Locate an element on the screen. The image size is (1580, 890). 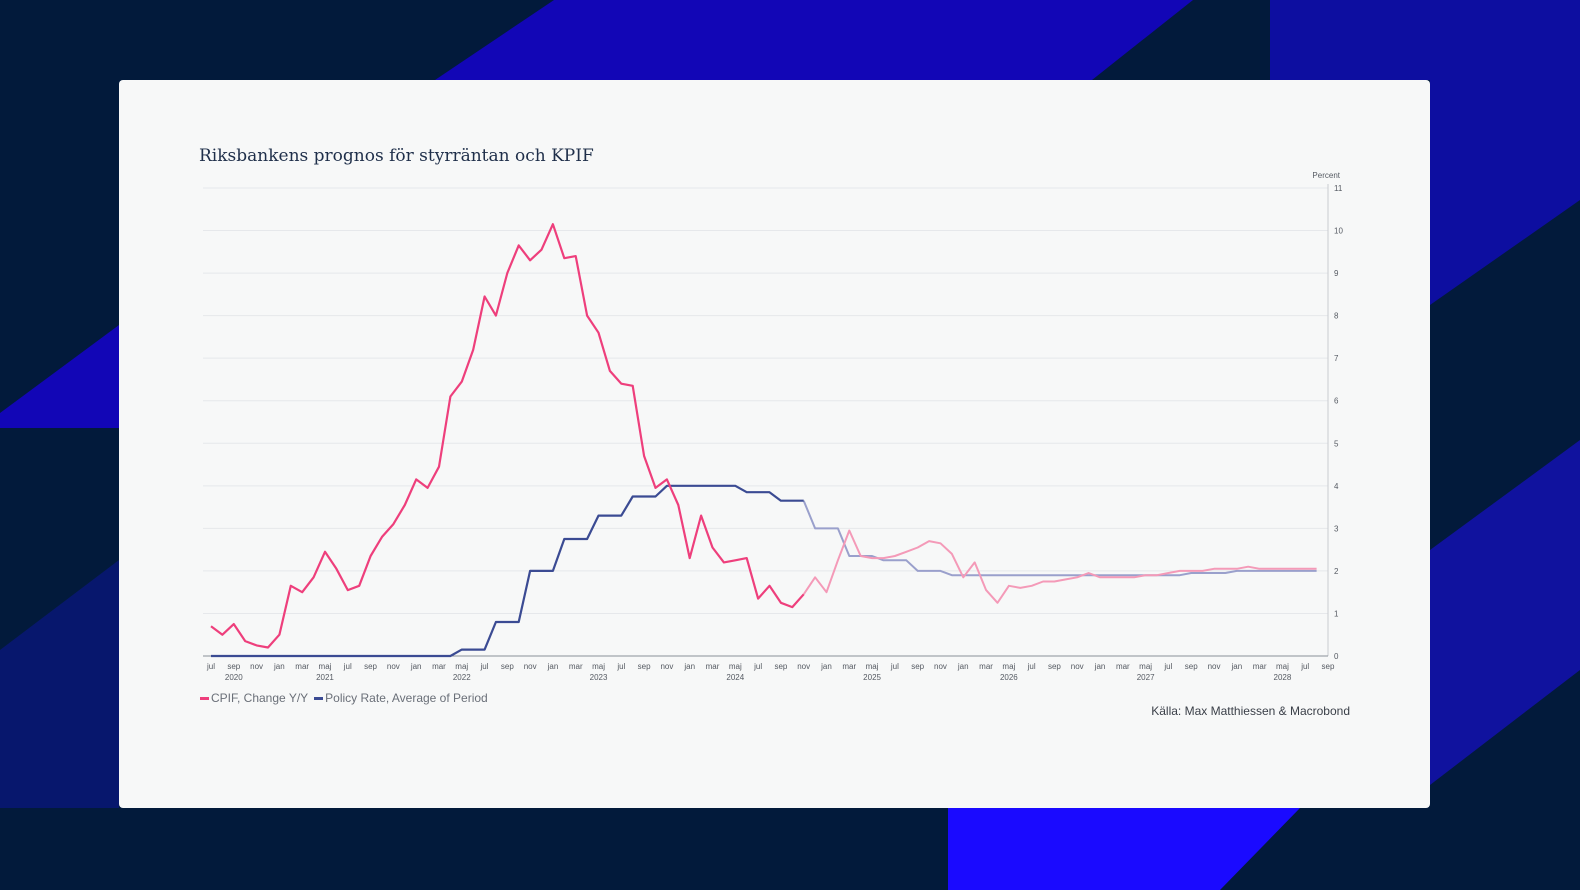
background-stripe-top is located at coordinates (814, 40).